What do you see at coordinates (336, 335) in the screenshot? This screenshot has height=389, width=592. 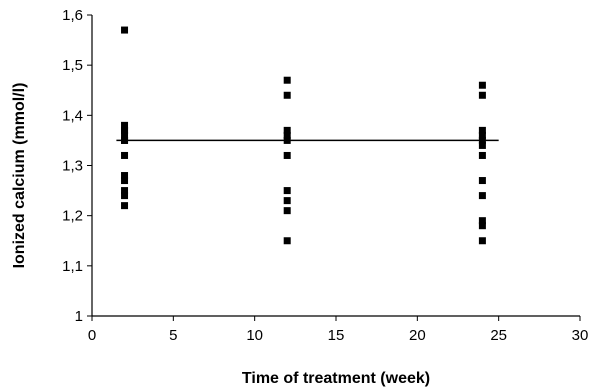 I see `x-tick-label: 15` at bounding box center [336, 335].